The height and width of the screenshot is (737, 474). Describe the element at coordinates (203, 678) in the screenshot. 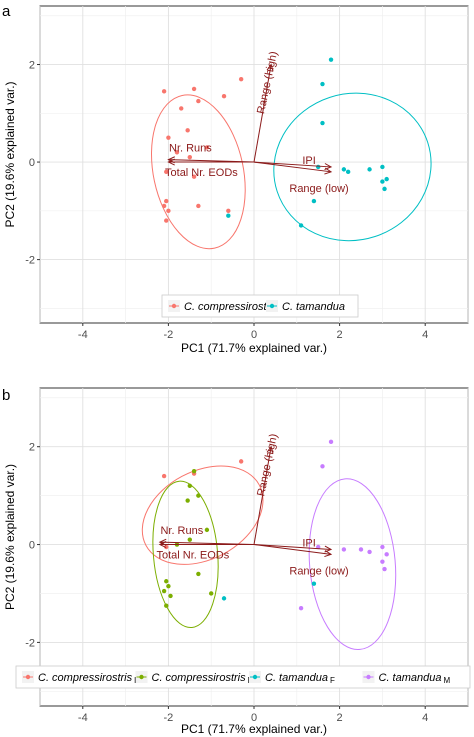

I see `legend-label: C. compressirostrisM` at that location.